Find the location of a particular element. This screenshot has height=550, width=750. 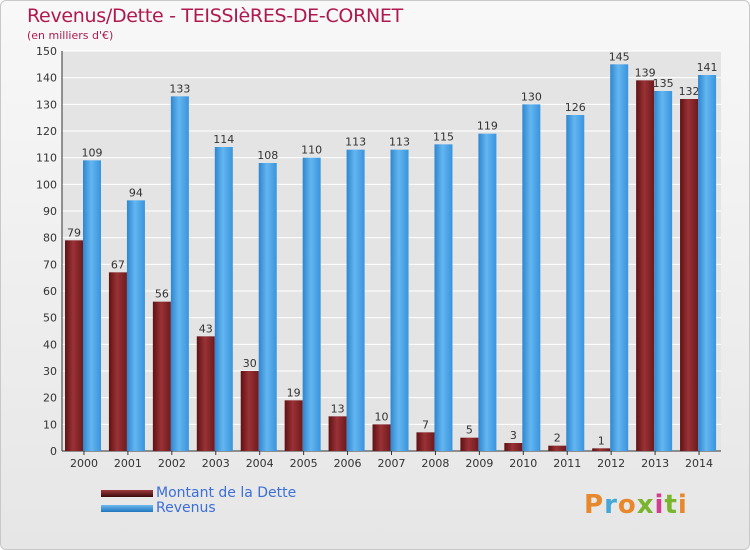

x-tick-label: 2012 is located at coordinates (611, 463).